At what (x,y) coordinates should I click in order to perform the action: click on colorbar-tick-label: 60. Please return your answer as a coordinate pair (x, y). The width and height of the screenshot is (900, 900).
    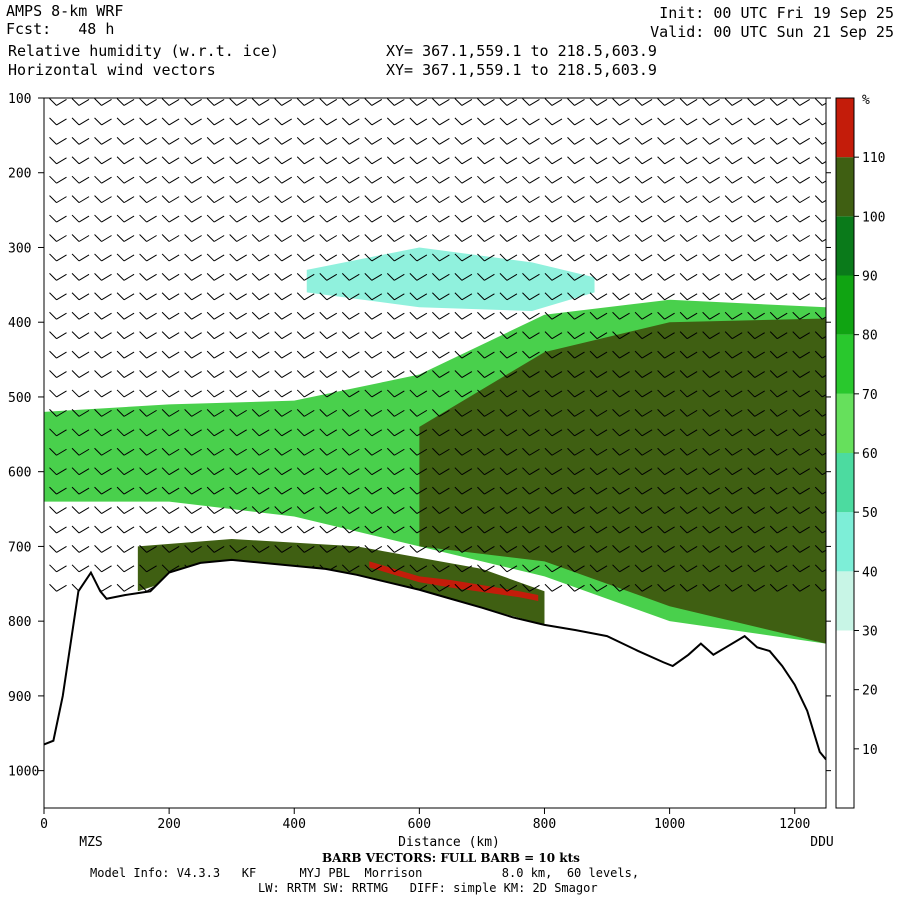
    Looking at the image, I should click on (870, 454).